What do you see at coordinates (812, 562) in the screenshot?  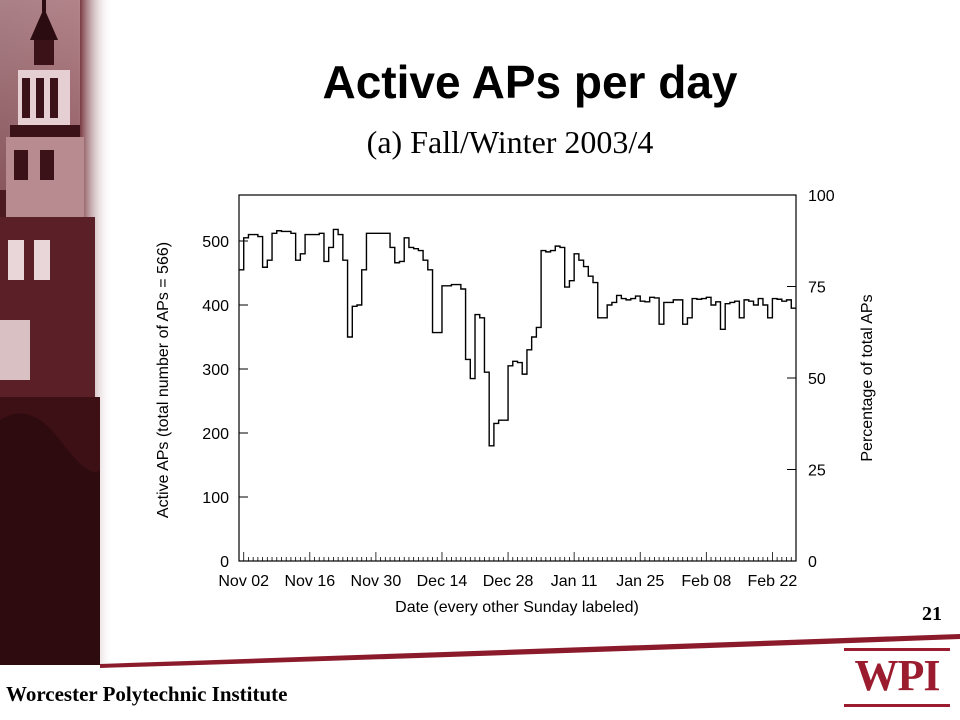 I see `y2-tick-label: 0` at bounding box center [812, 562].